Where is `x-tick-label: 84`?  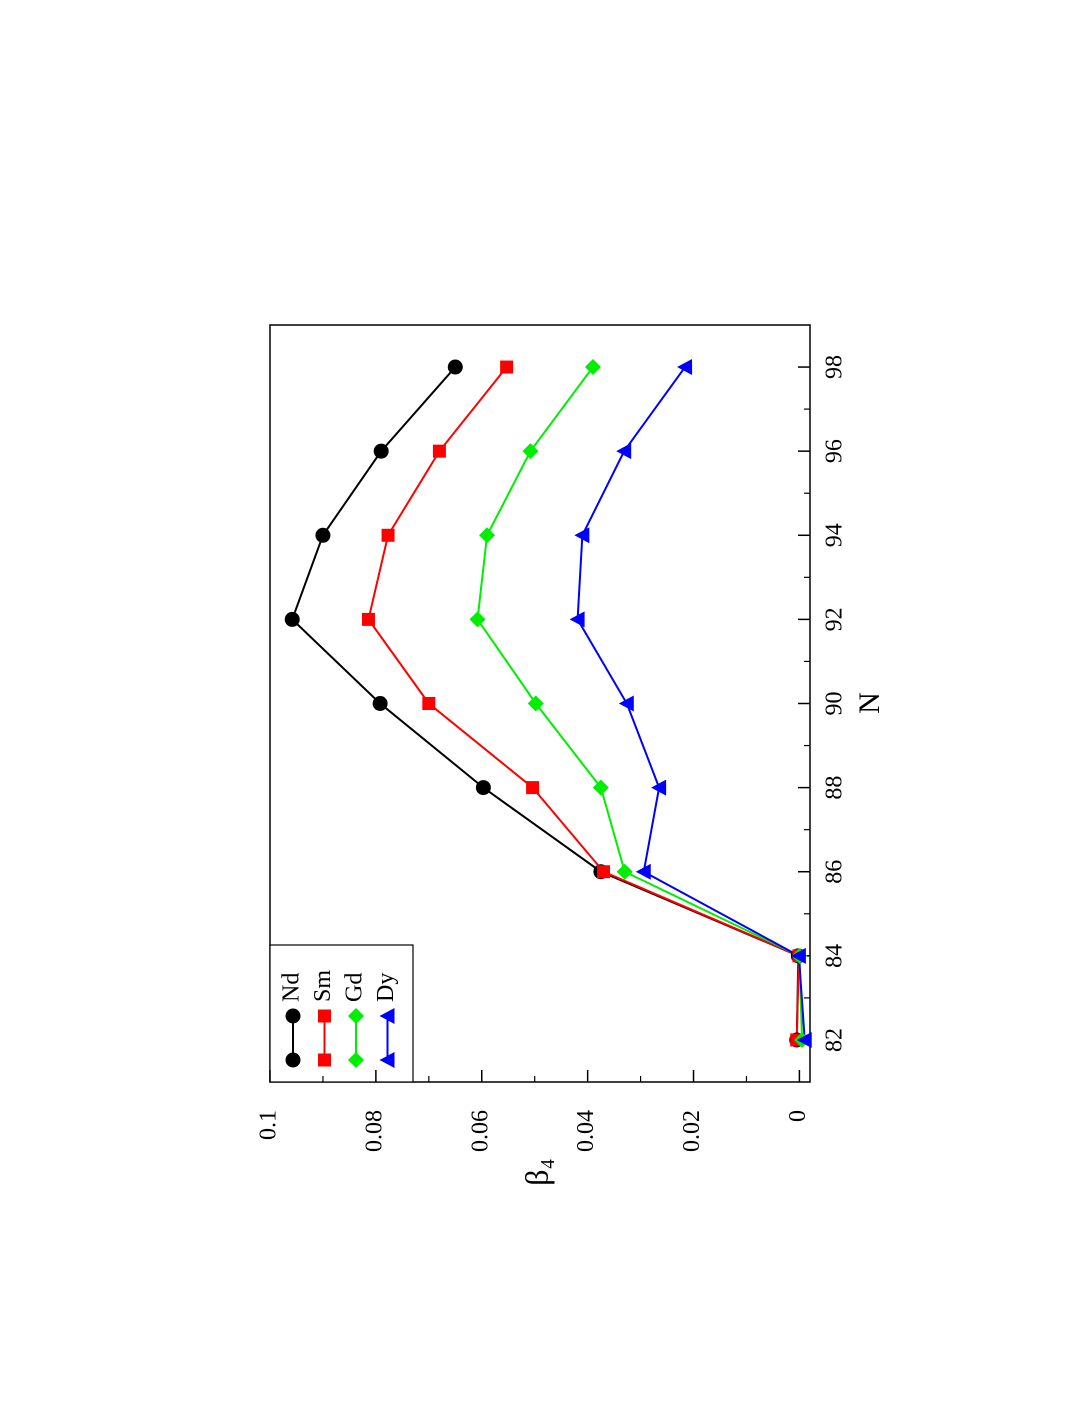 x-tick-label: 84 is located at coordinates (835, 956).